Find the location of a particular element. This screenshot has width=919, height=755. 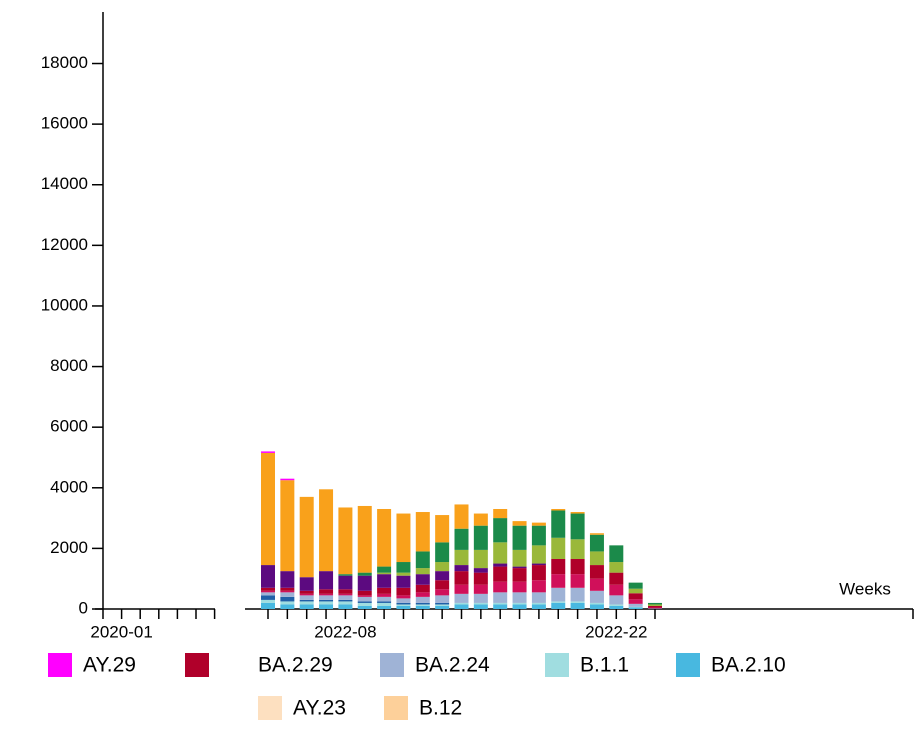

y-tick-label: 2000 is located at coordinates (69, 547).